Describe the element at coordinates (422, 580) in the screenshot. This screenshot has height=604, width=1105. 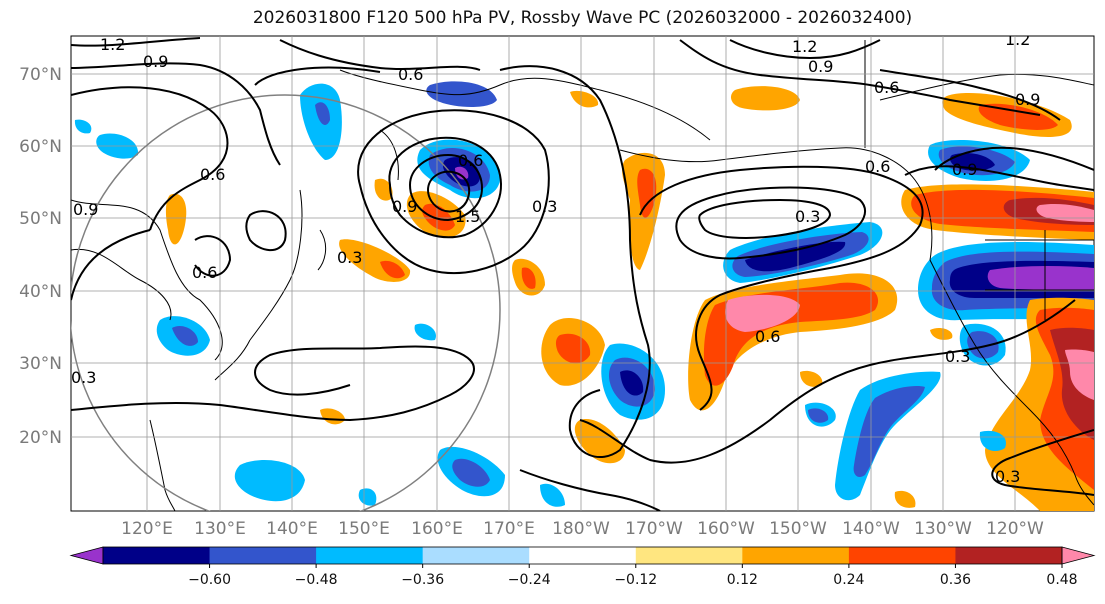
I see `colorbar-tick-label: −0.36` at that location.